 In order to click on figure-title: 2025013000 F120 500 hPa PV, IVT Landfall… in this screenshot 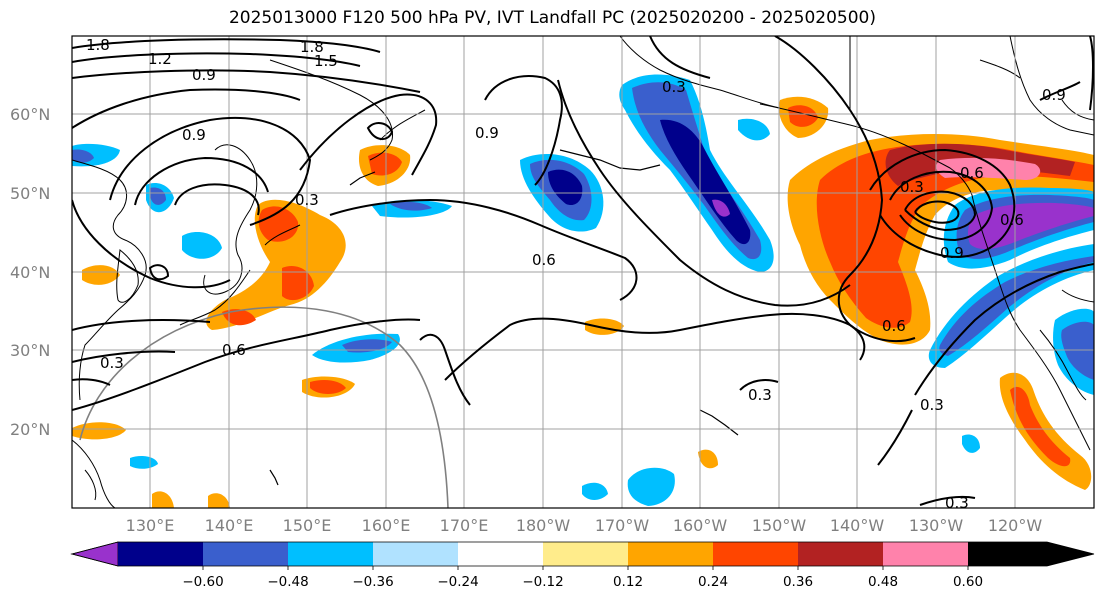, I will do `click(552, 18)`.